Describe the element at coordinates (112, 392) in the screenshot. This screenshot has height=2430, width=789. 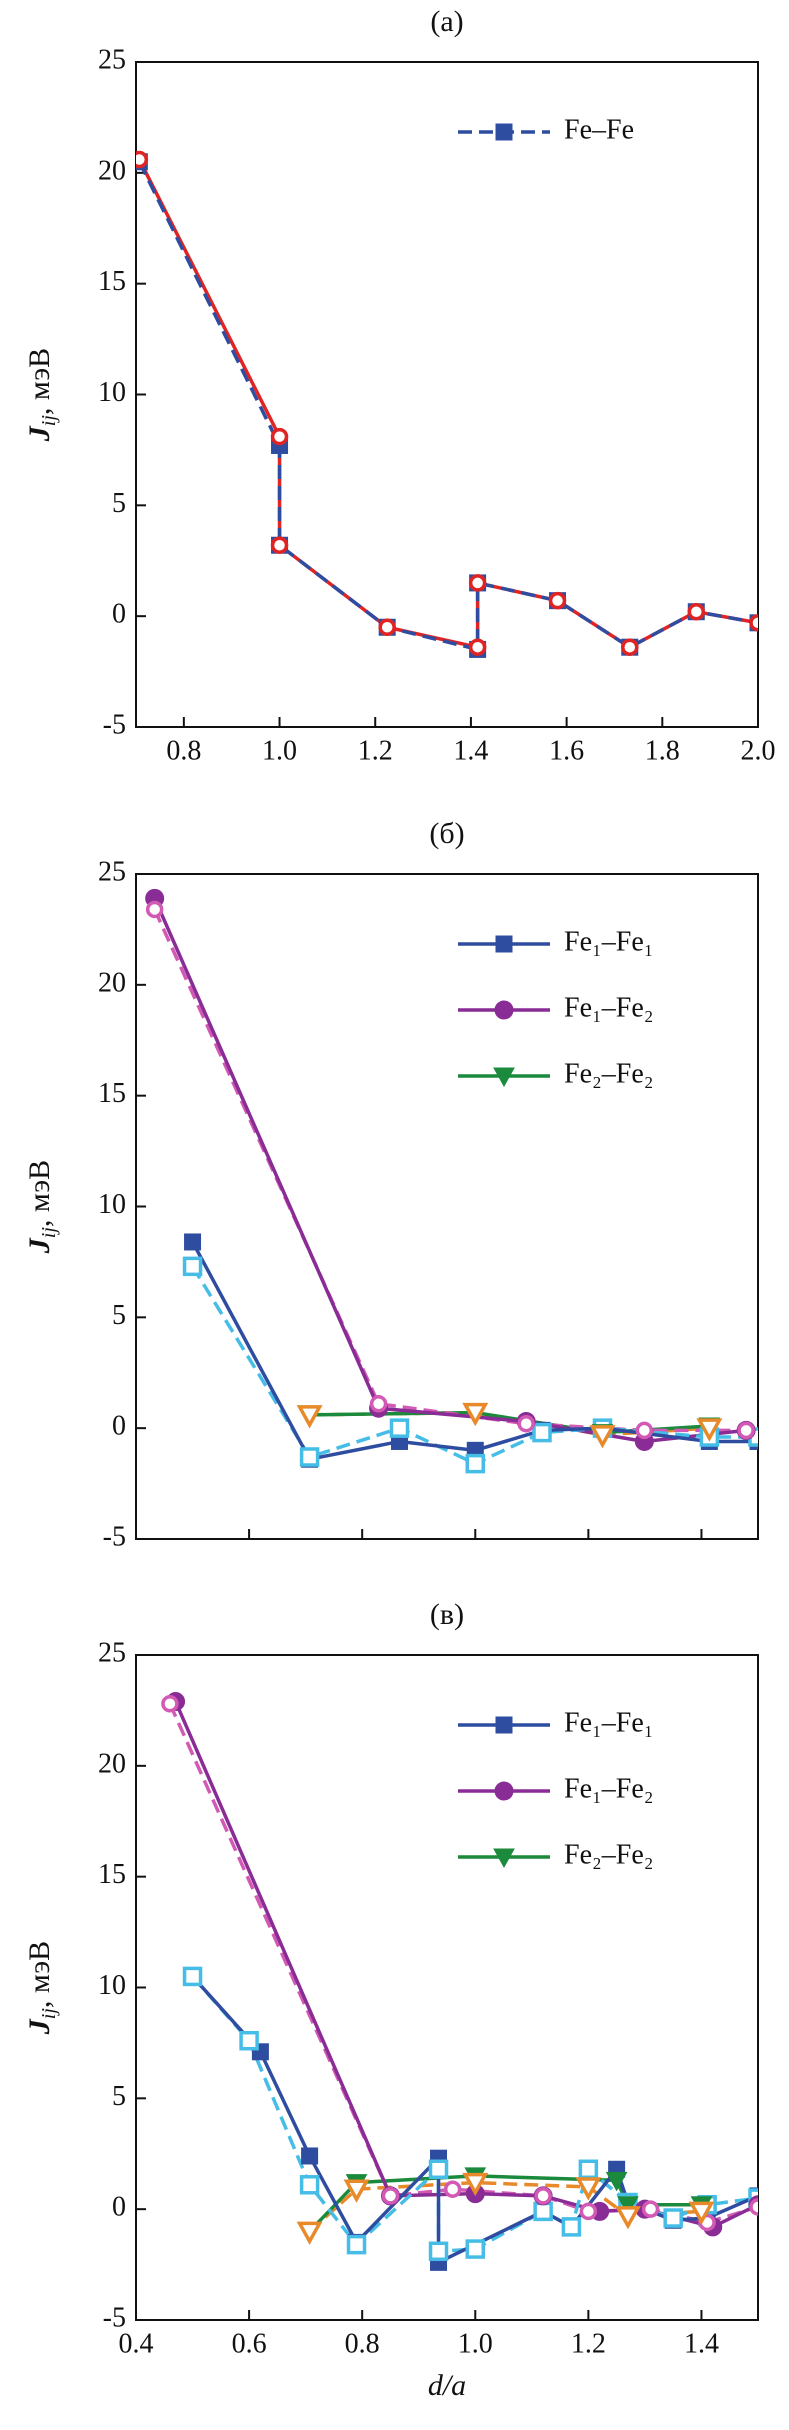
I see `y-tick-label: 10` at that location.